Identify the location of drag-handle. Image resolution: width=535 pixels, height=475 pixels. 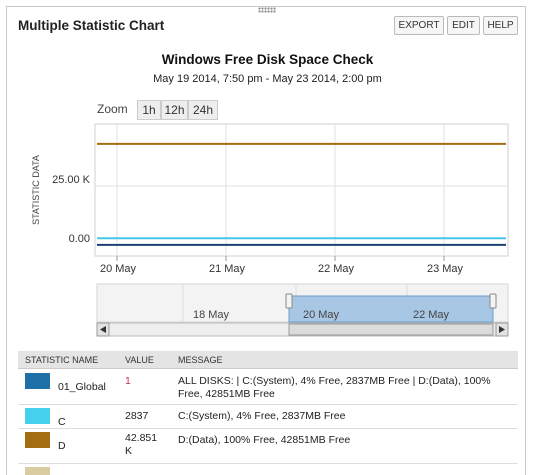
(267, 10).